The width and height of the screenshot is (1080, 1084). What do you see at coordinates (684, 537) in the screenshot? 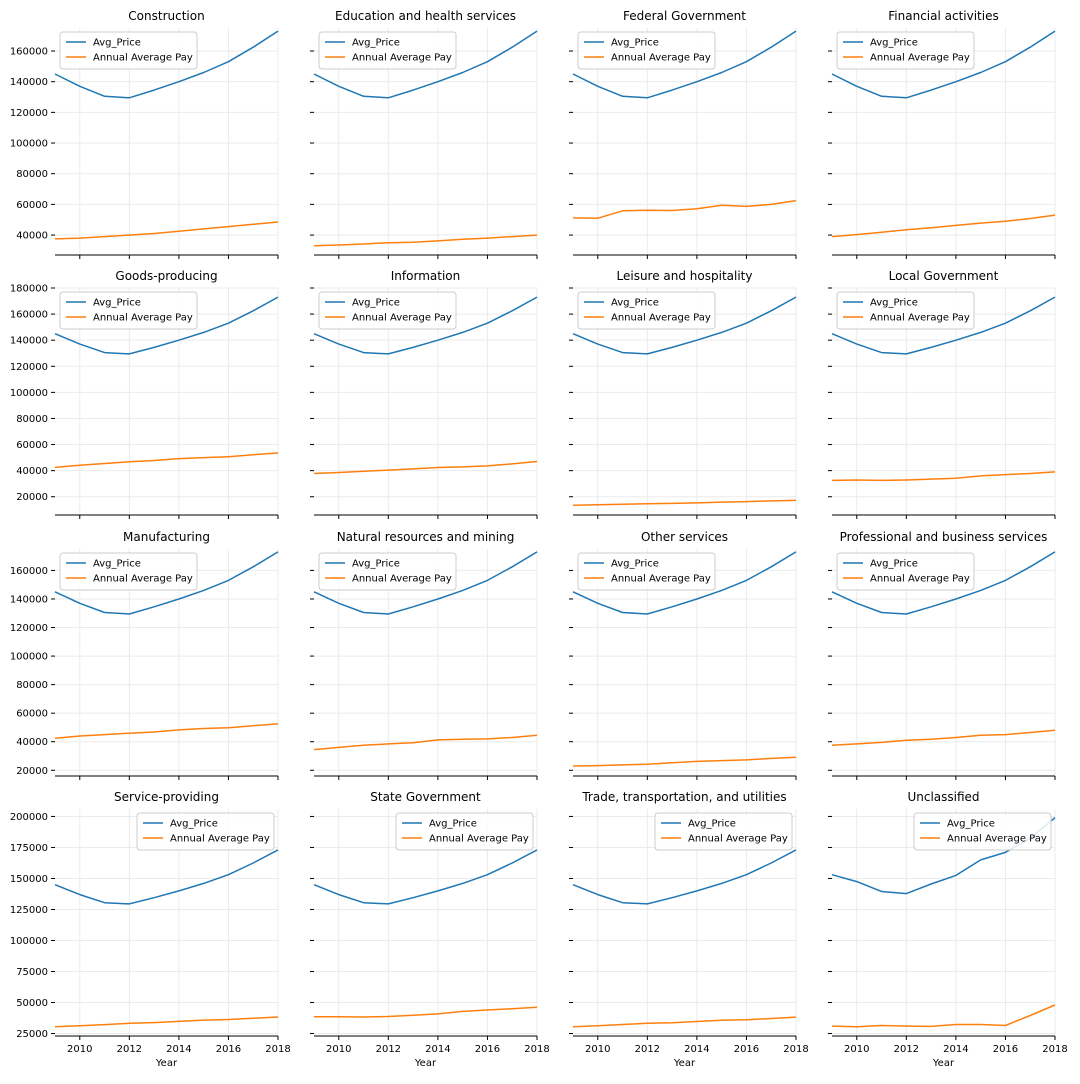
I see `subplot-title: Other services` at bounding box center [684, 537].